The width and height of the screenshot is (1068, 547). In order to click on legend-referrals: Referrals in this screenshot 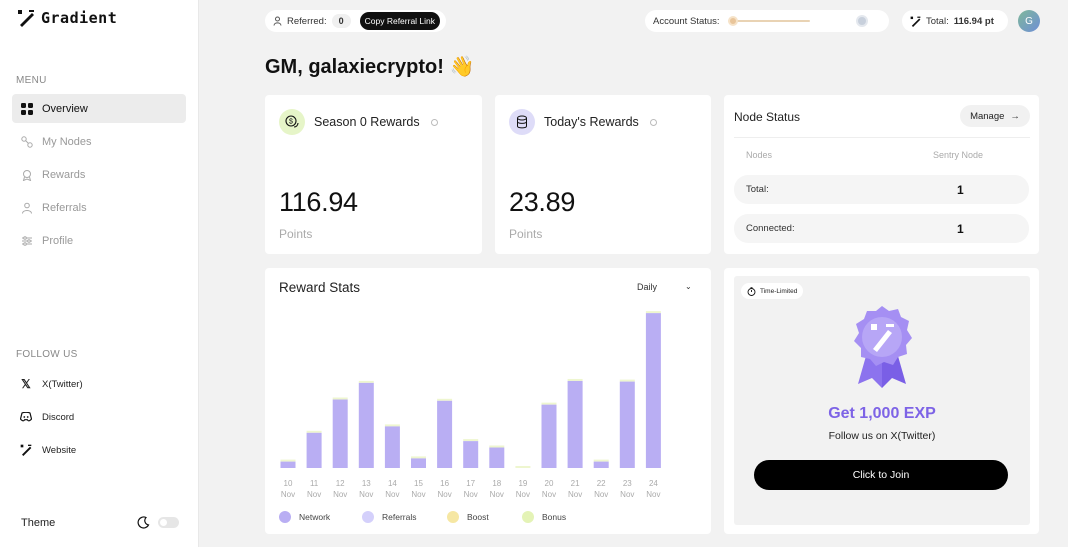, I will do `click(389, 517)`.